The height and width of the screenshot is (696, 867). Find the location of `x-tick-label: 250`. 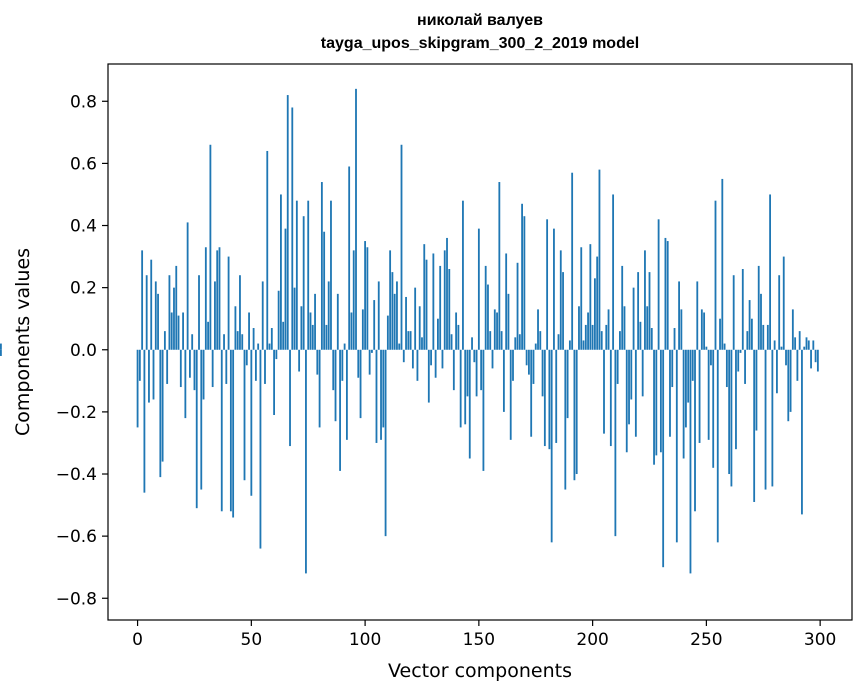

x-tick-label: 250 is located at coordinates (706, 640).